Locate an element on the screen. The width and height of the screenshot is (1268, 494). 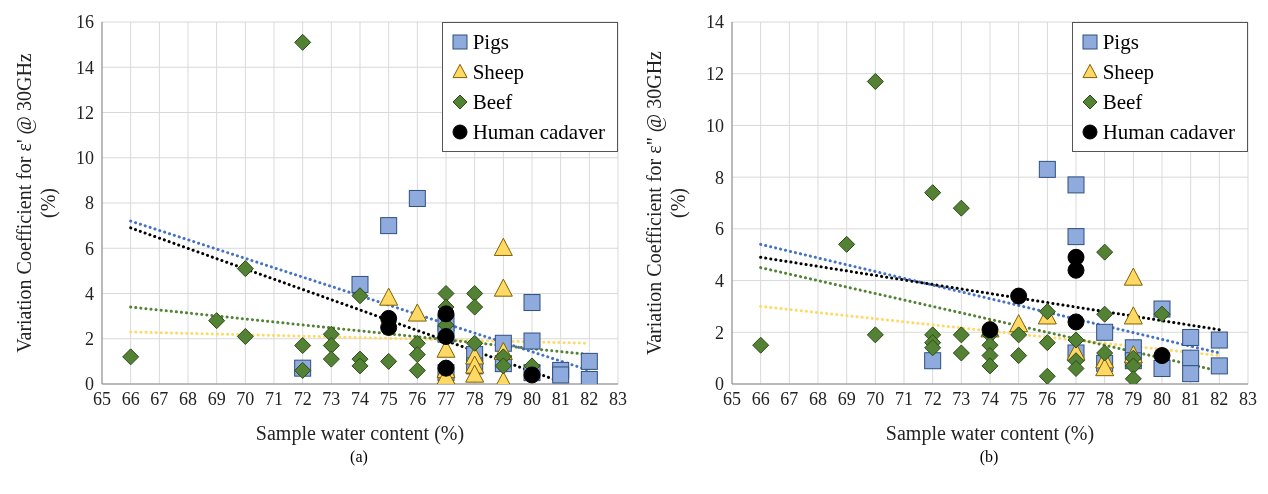
text: (b) is located at coordinates (989, 457).